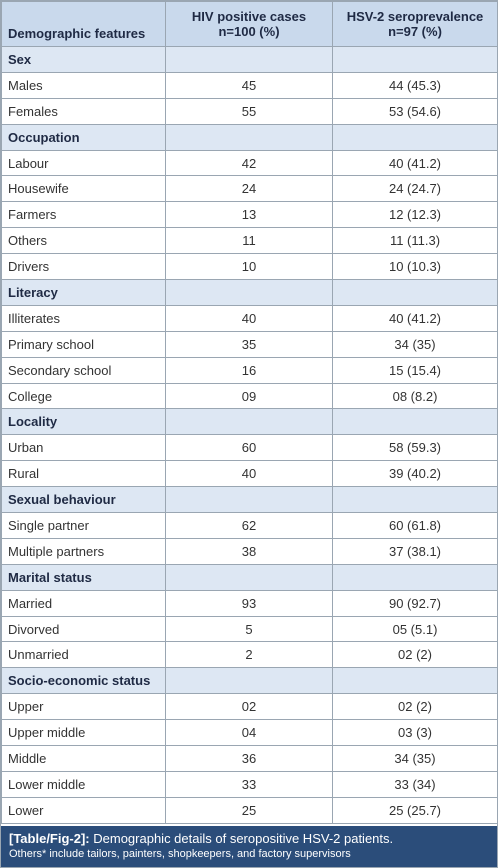  What do you see at coordinates (83, 551) in the screenshot?
I see `row-label: Multiple partners` at bounding box center [83, 551].